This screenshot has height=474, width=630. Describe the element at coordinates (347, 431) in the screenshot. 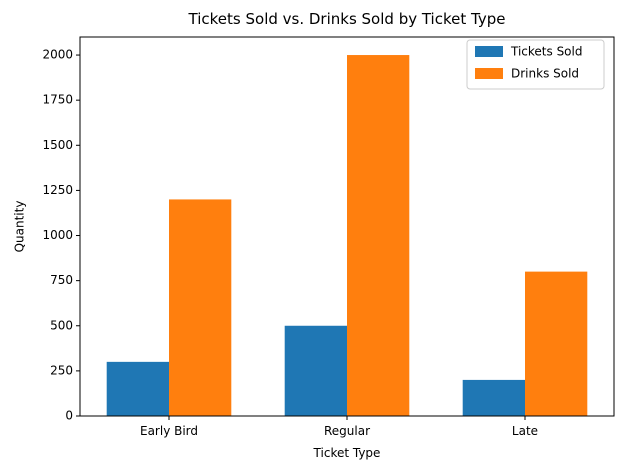

I see `x-tick-label: Regular` at that location.